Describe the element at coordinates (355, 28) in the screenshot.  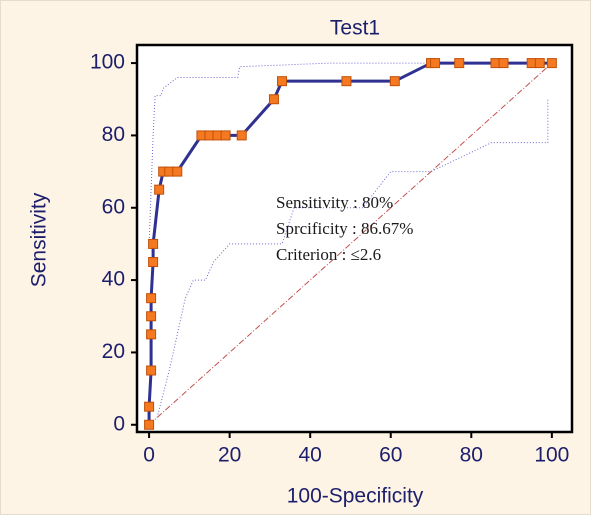
I see `chart-title: Test1` at that location.